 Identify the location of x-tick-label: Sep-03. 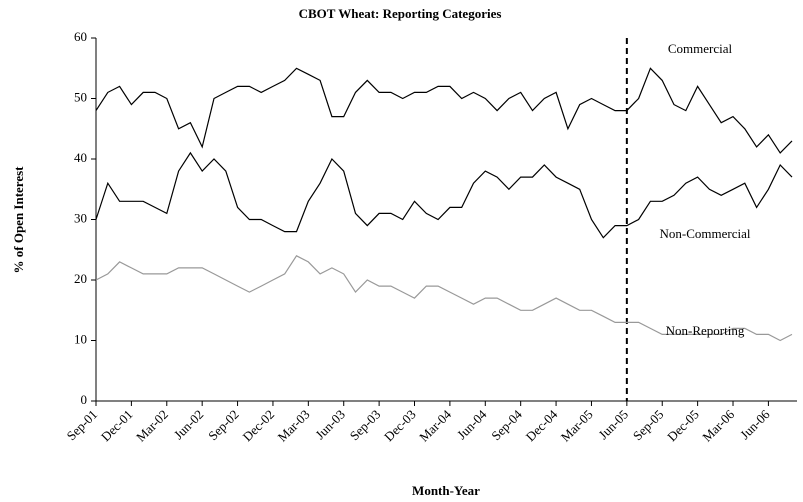
(365, 425).